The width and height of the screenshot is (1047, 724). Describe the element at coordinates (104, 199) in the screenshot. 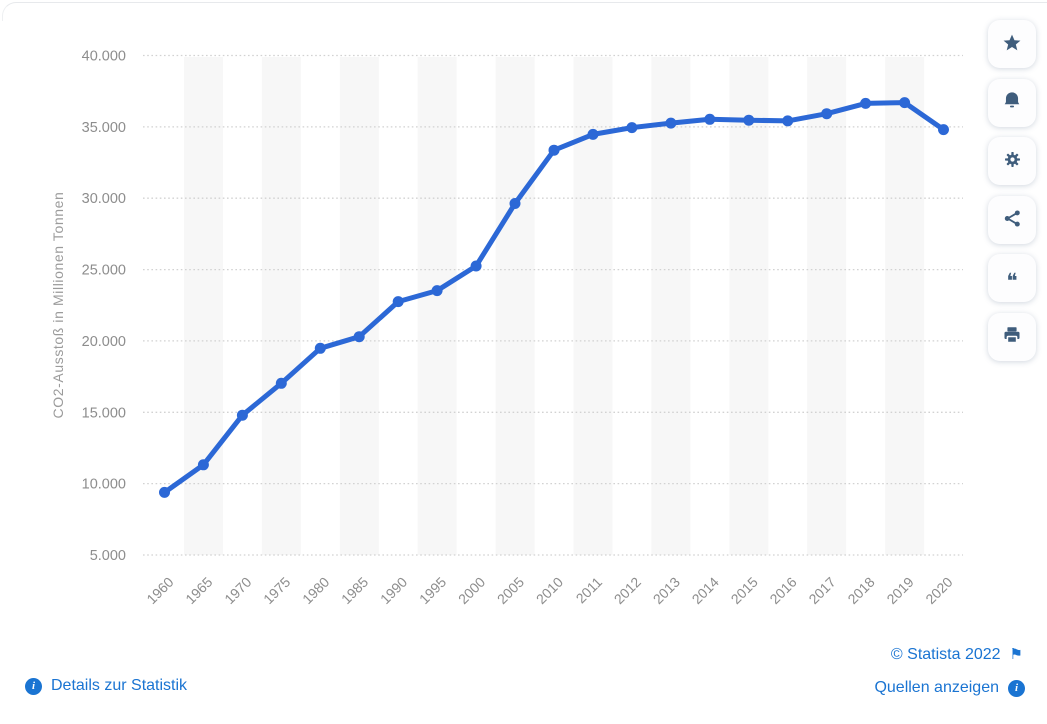

I see `y-tick-label: 30.000` at that location.